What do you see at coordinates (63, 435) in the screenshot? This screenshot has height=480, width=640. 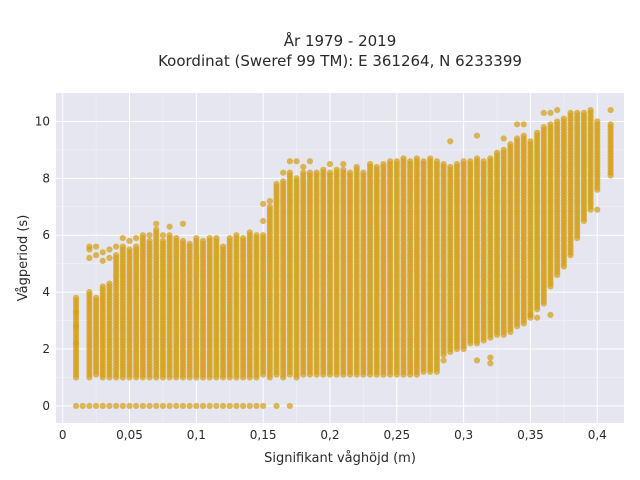 I see `x-tick-label: 0` at bounding box center [63, 435].